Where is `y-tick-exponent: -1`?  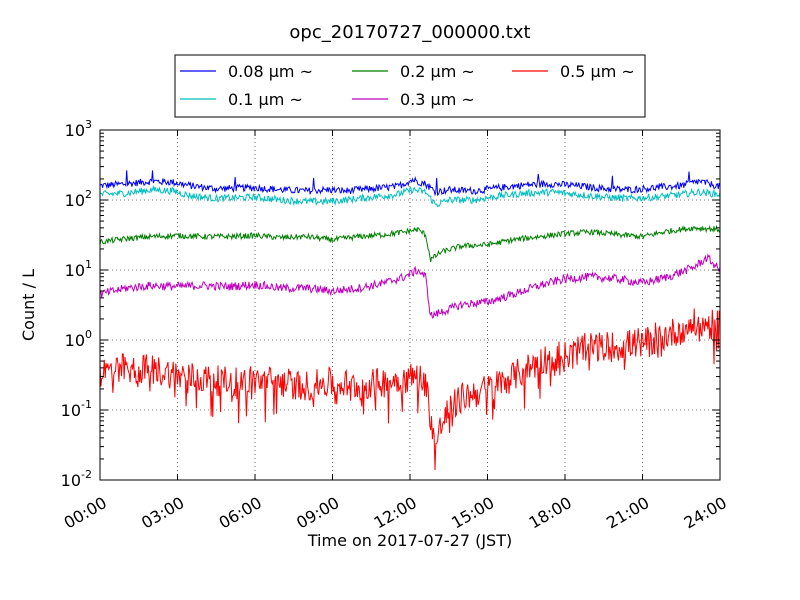 y-tick-exponent: -1 is located at coordinates (86, 404).